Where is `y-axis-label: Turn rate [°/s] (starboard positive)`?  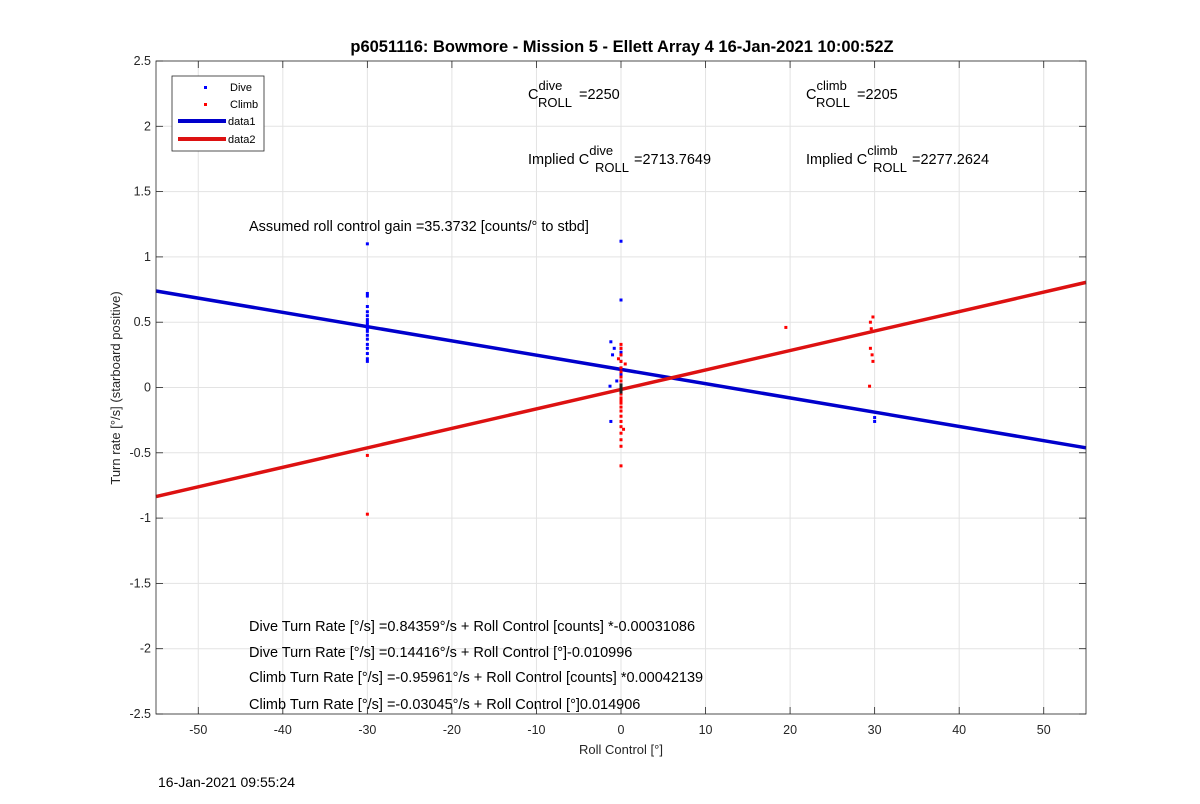
y-axis-label: Turn rate [°/s] (starboard positive) is located at coordinates (115, 387).